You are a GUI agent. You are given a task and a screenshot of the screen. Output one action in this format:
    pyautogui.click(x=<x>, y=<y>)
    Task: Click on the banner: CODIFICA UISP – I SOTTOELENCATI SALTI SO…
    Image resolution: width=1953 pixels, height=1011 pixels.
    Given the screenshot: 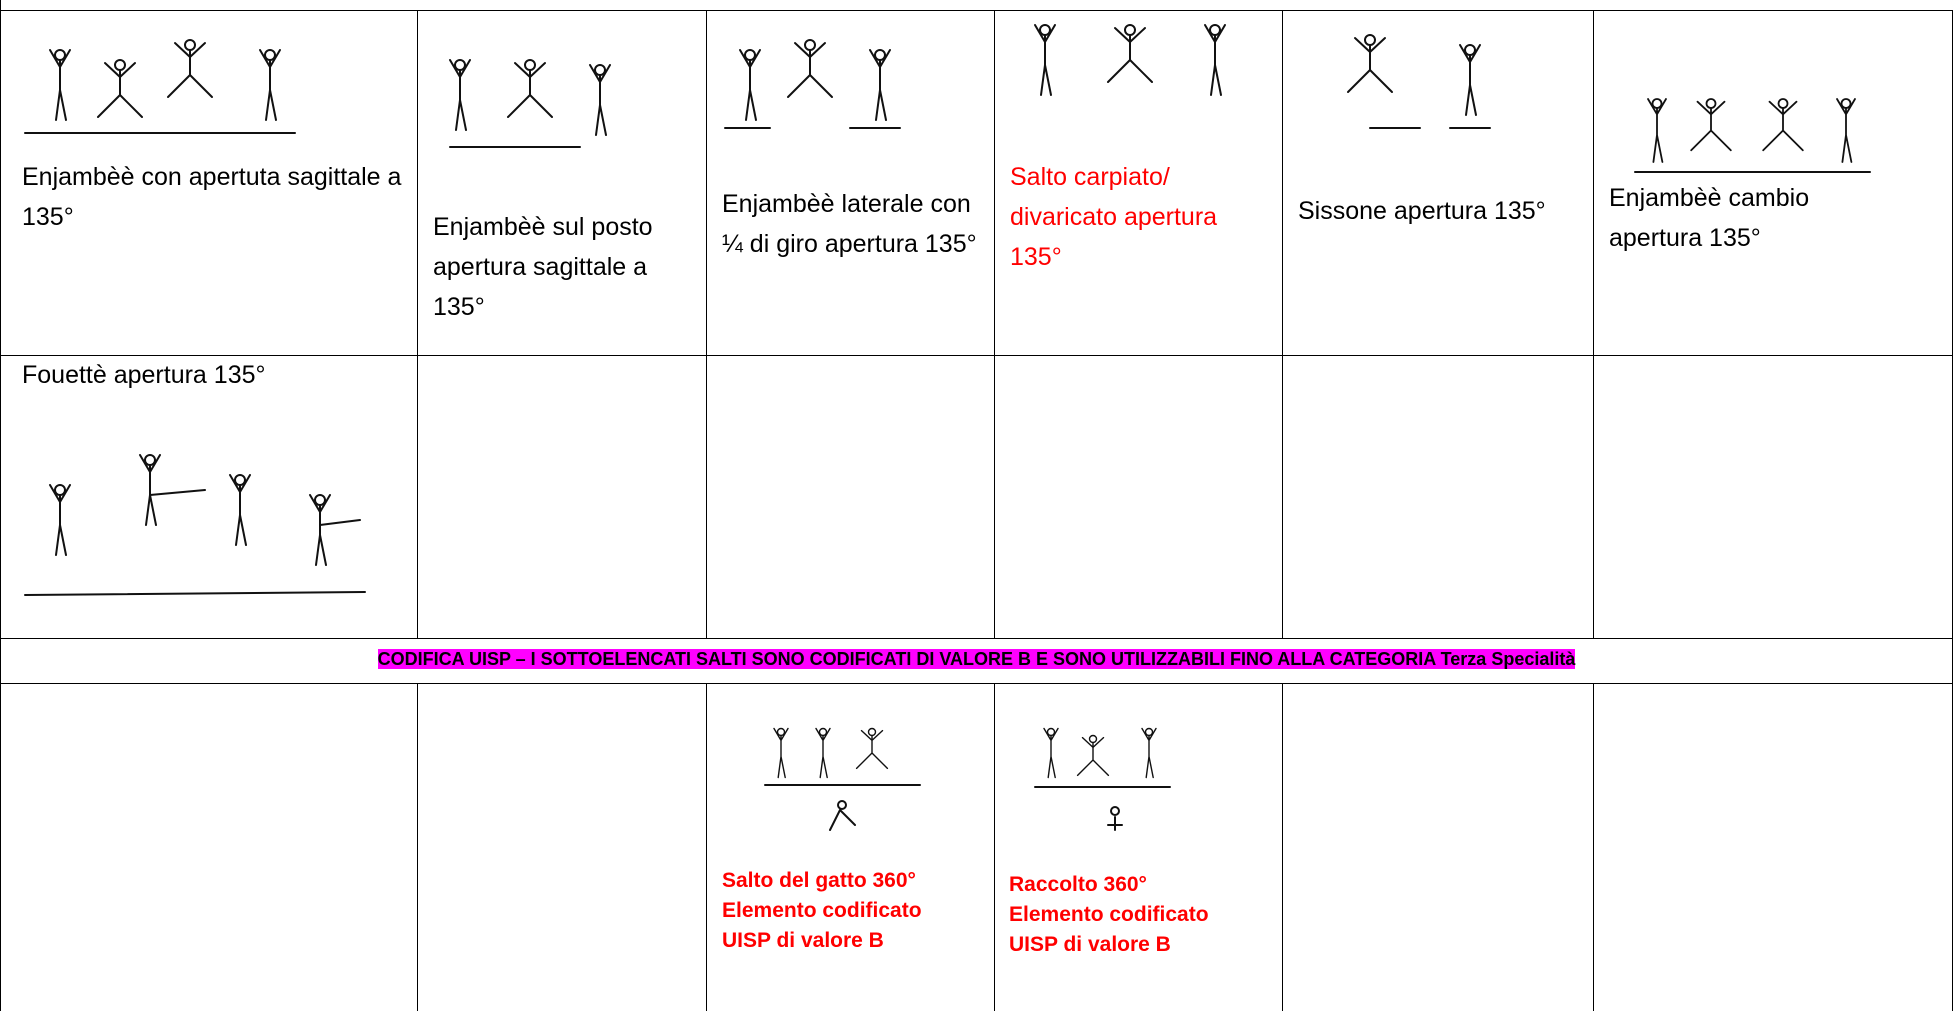 What is the action you would take?
    pyautogui.click(x=976, y=659)
    